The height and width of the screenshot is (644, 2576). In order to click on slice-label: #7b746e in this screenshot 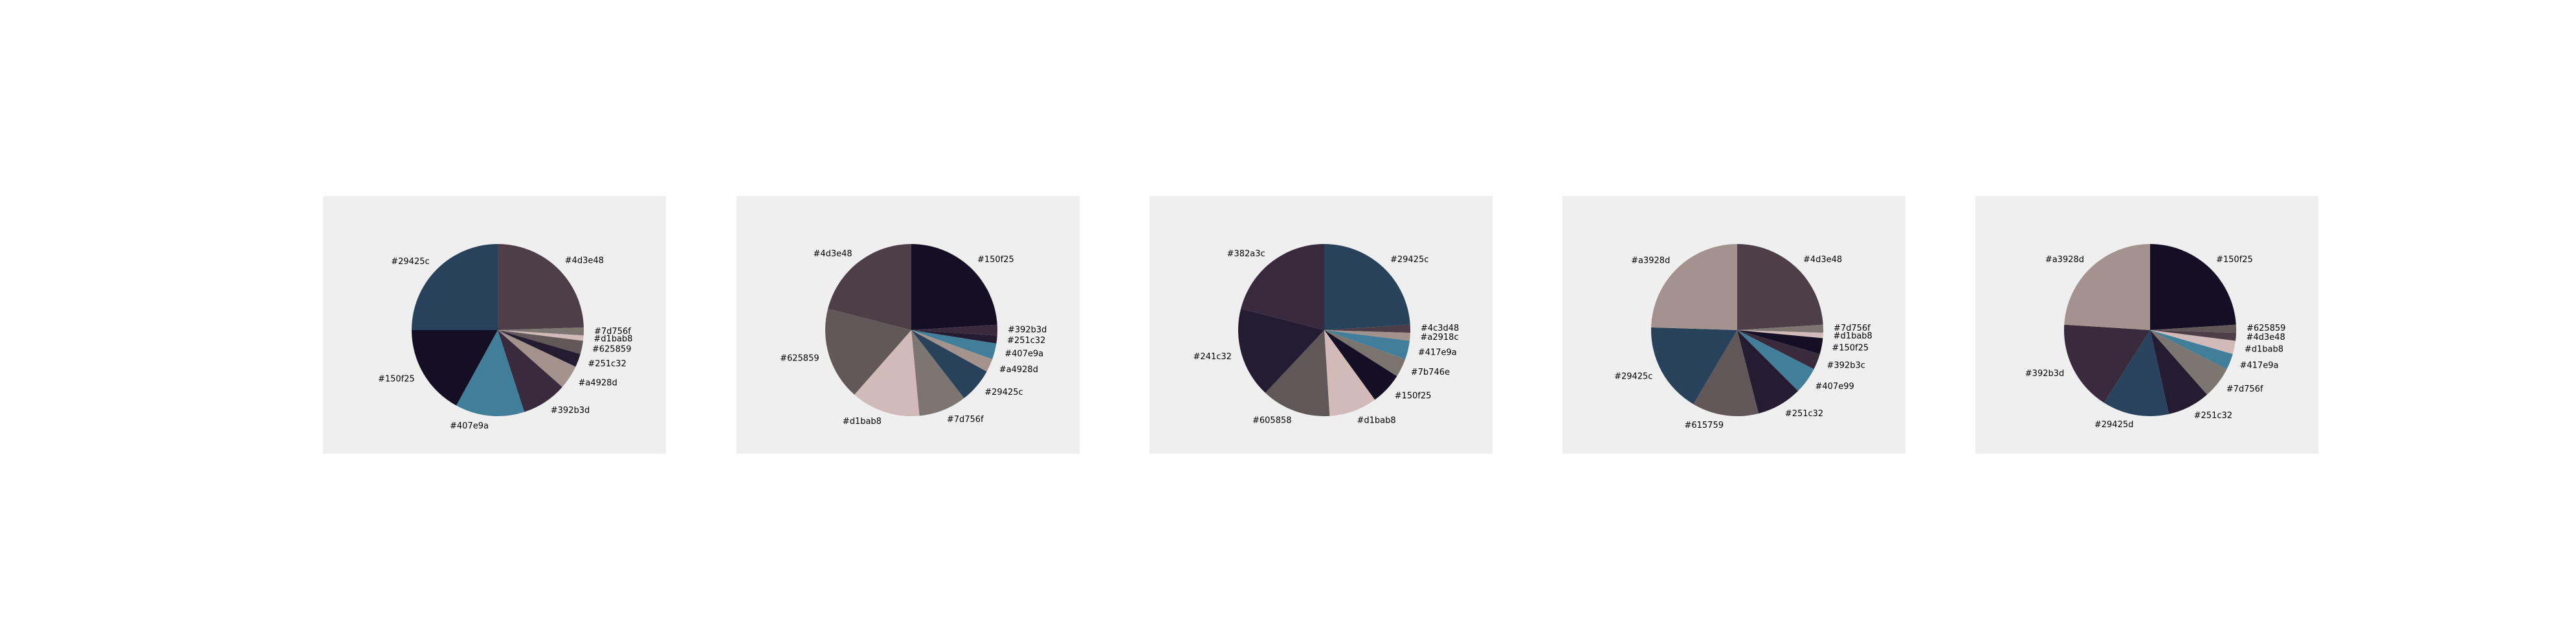, I will do `click(1430, 372)`.